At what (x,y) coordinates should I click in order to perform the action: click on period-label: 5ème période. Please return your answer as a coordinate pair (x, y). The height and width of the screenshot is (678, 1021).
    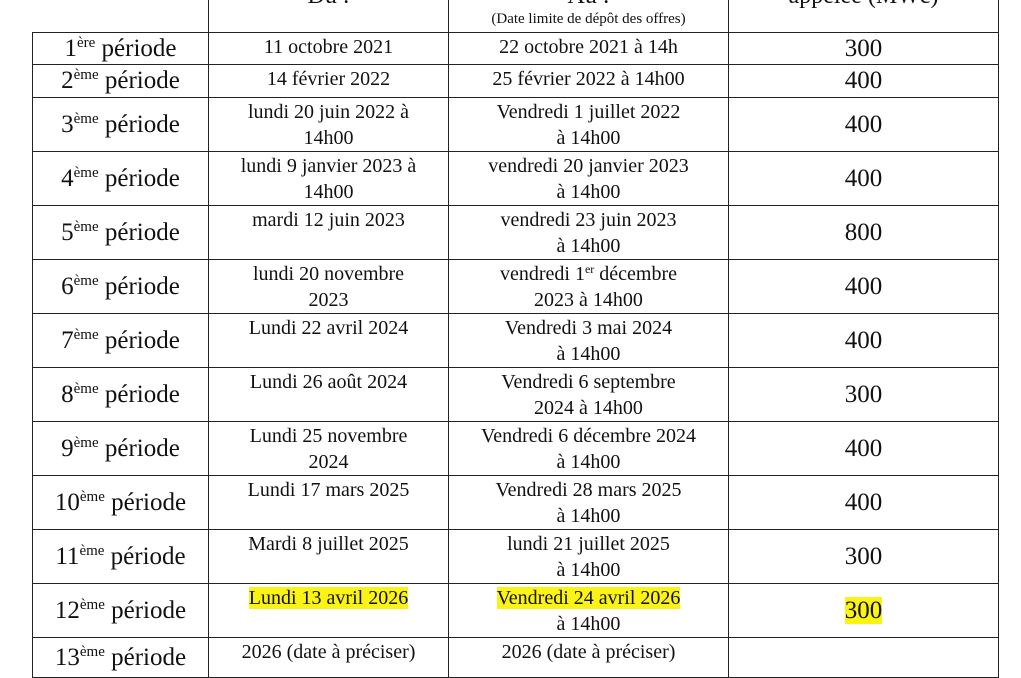
    Looking at the image, I should click on (120, 232).